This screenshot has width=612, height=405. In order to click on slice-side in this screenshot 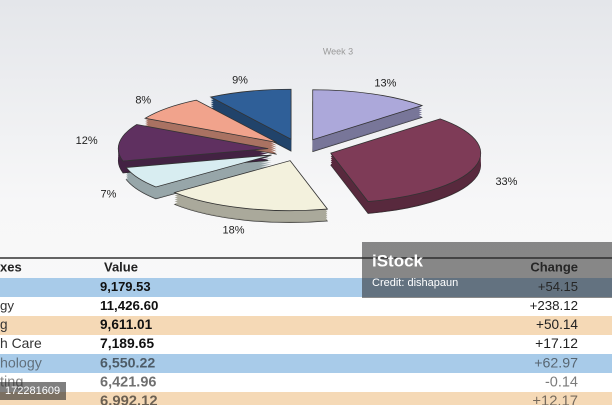, I will do `click(199, 182)`.